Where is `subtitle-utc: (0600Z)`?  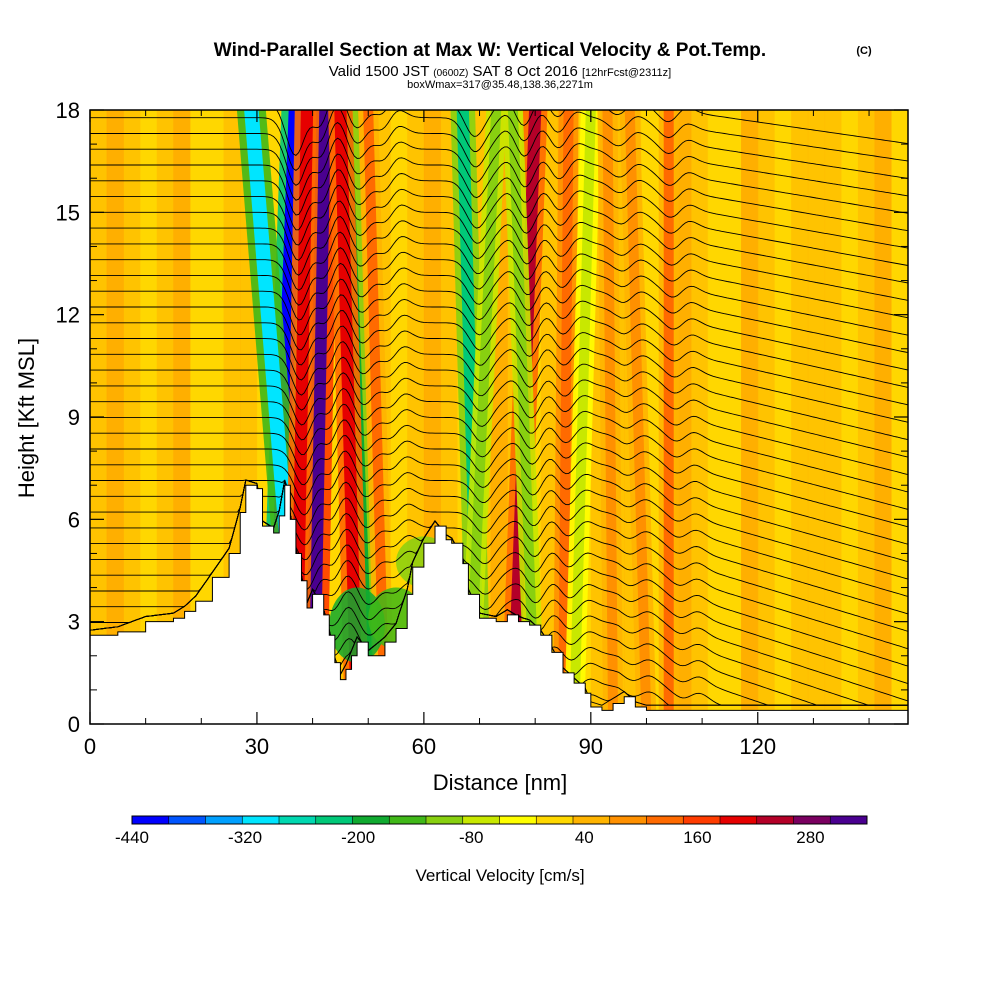 subtitle-utc: (0600Z) is located at coordinates (450, 73).